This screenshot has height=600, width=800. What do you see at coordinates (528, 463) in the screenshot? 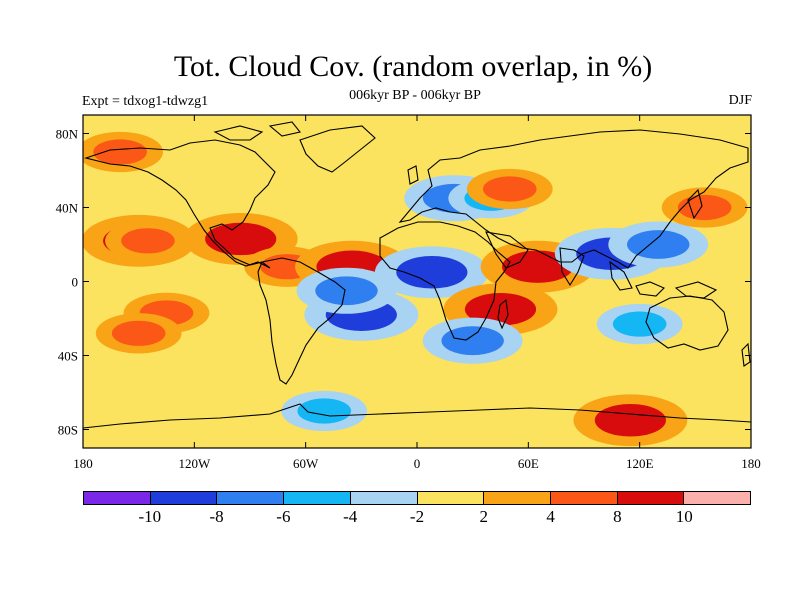
I see `lon-tick-label: 60E` at bounding box center [528, 463].